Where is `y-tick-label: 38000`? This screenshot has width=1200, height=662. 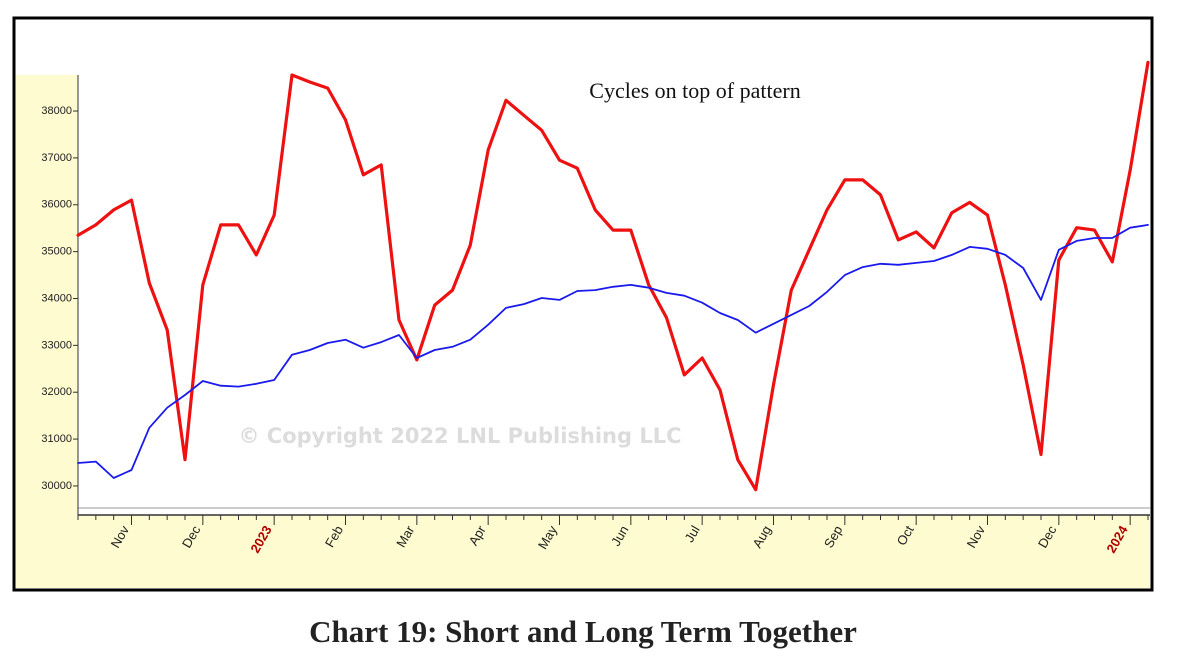
y-tick-label: 38000 is located at coordinates (56, 111).